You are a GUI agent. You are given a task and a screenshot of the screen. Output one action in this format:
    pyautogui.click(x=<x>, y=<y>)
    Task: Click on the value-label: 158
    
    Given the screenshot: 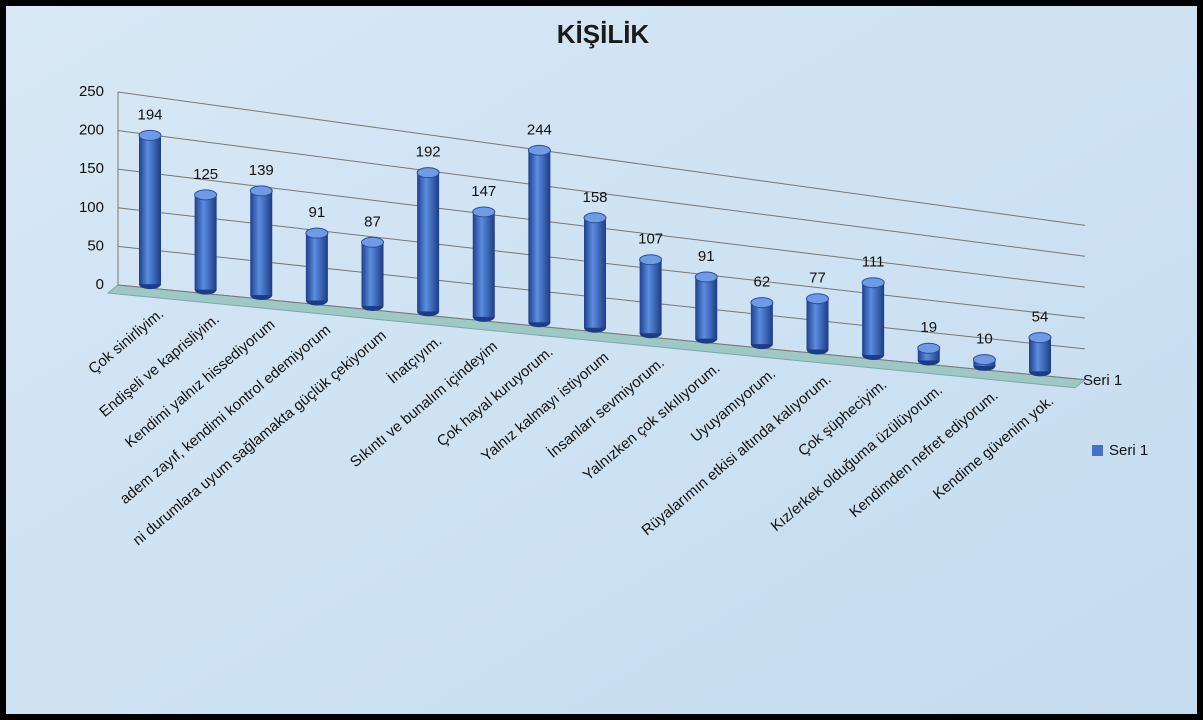 What is the action you would take?
    pyautogui.click(x=594, y=197)
    